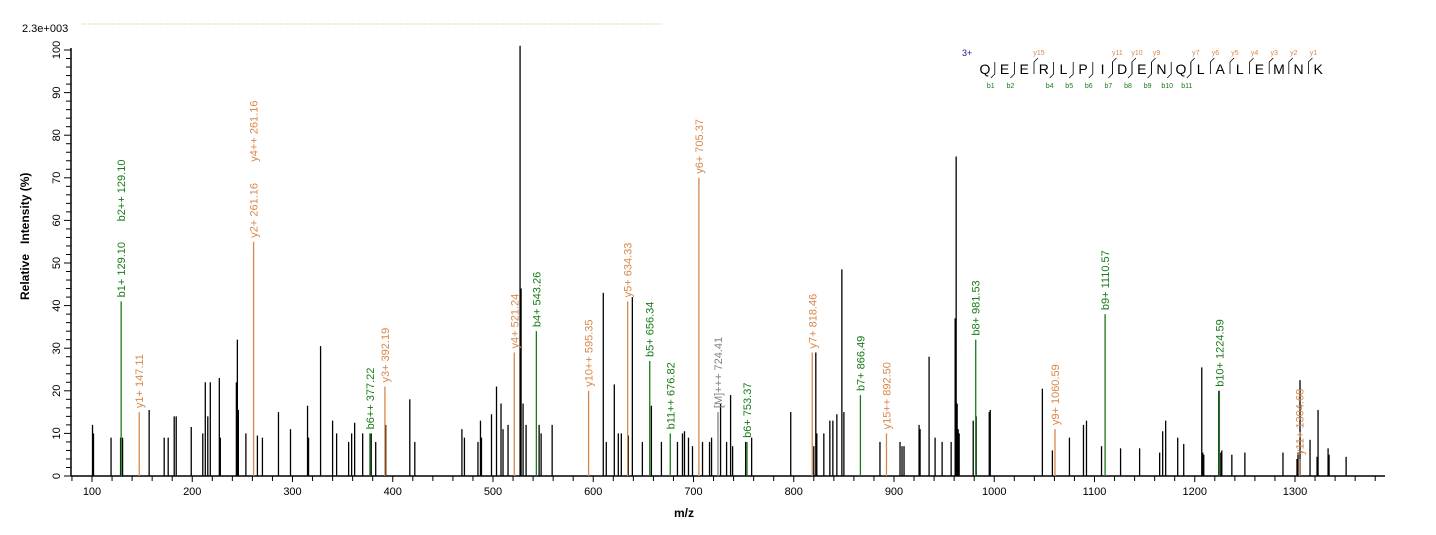 The height and width of the screenshot is (535, 1436). What do you see at coordinates (57, 305) in the screenshot?
I see `y-tick-label: 40` at bounding box center [57, 305].